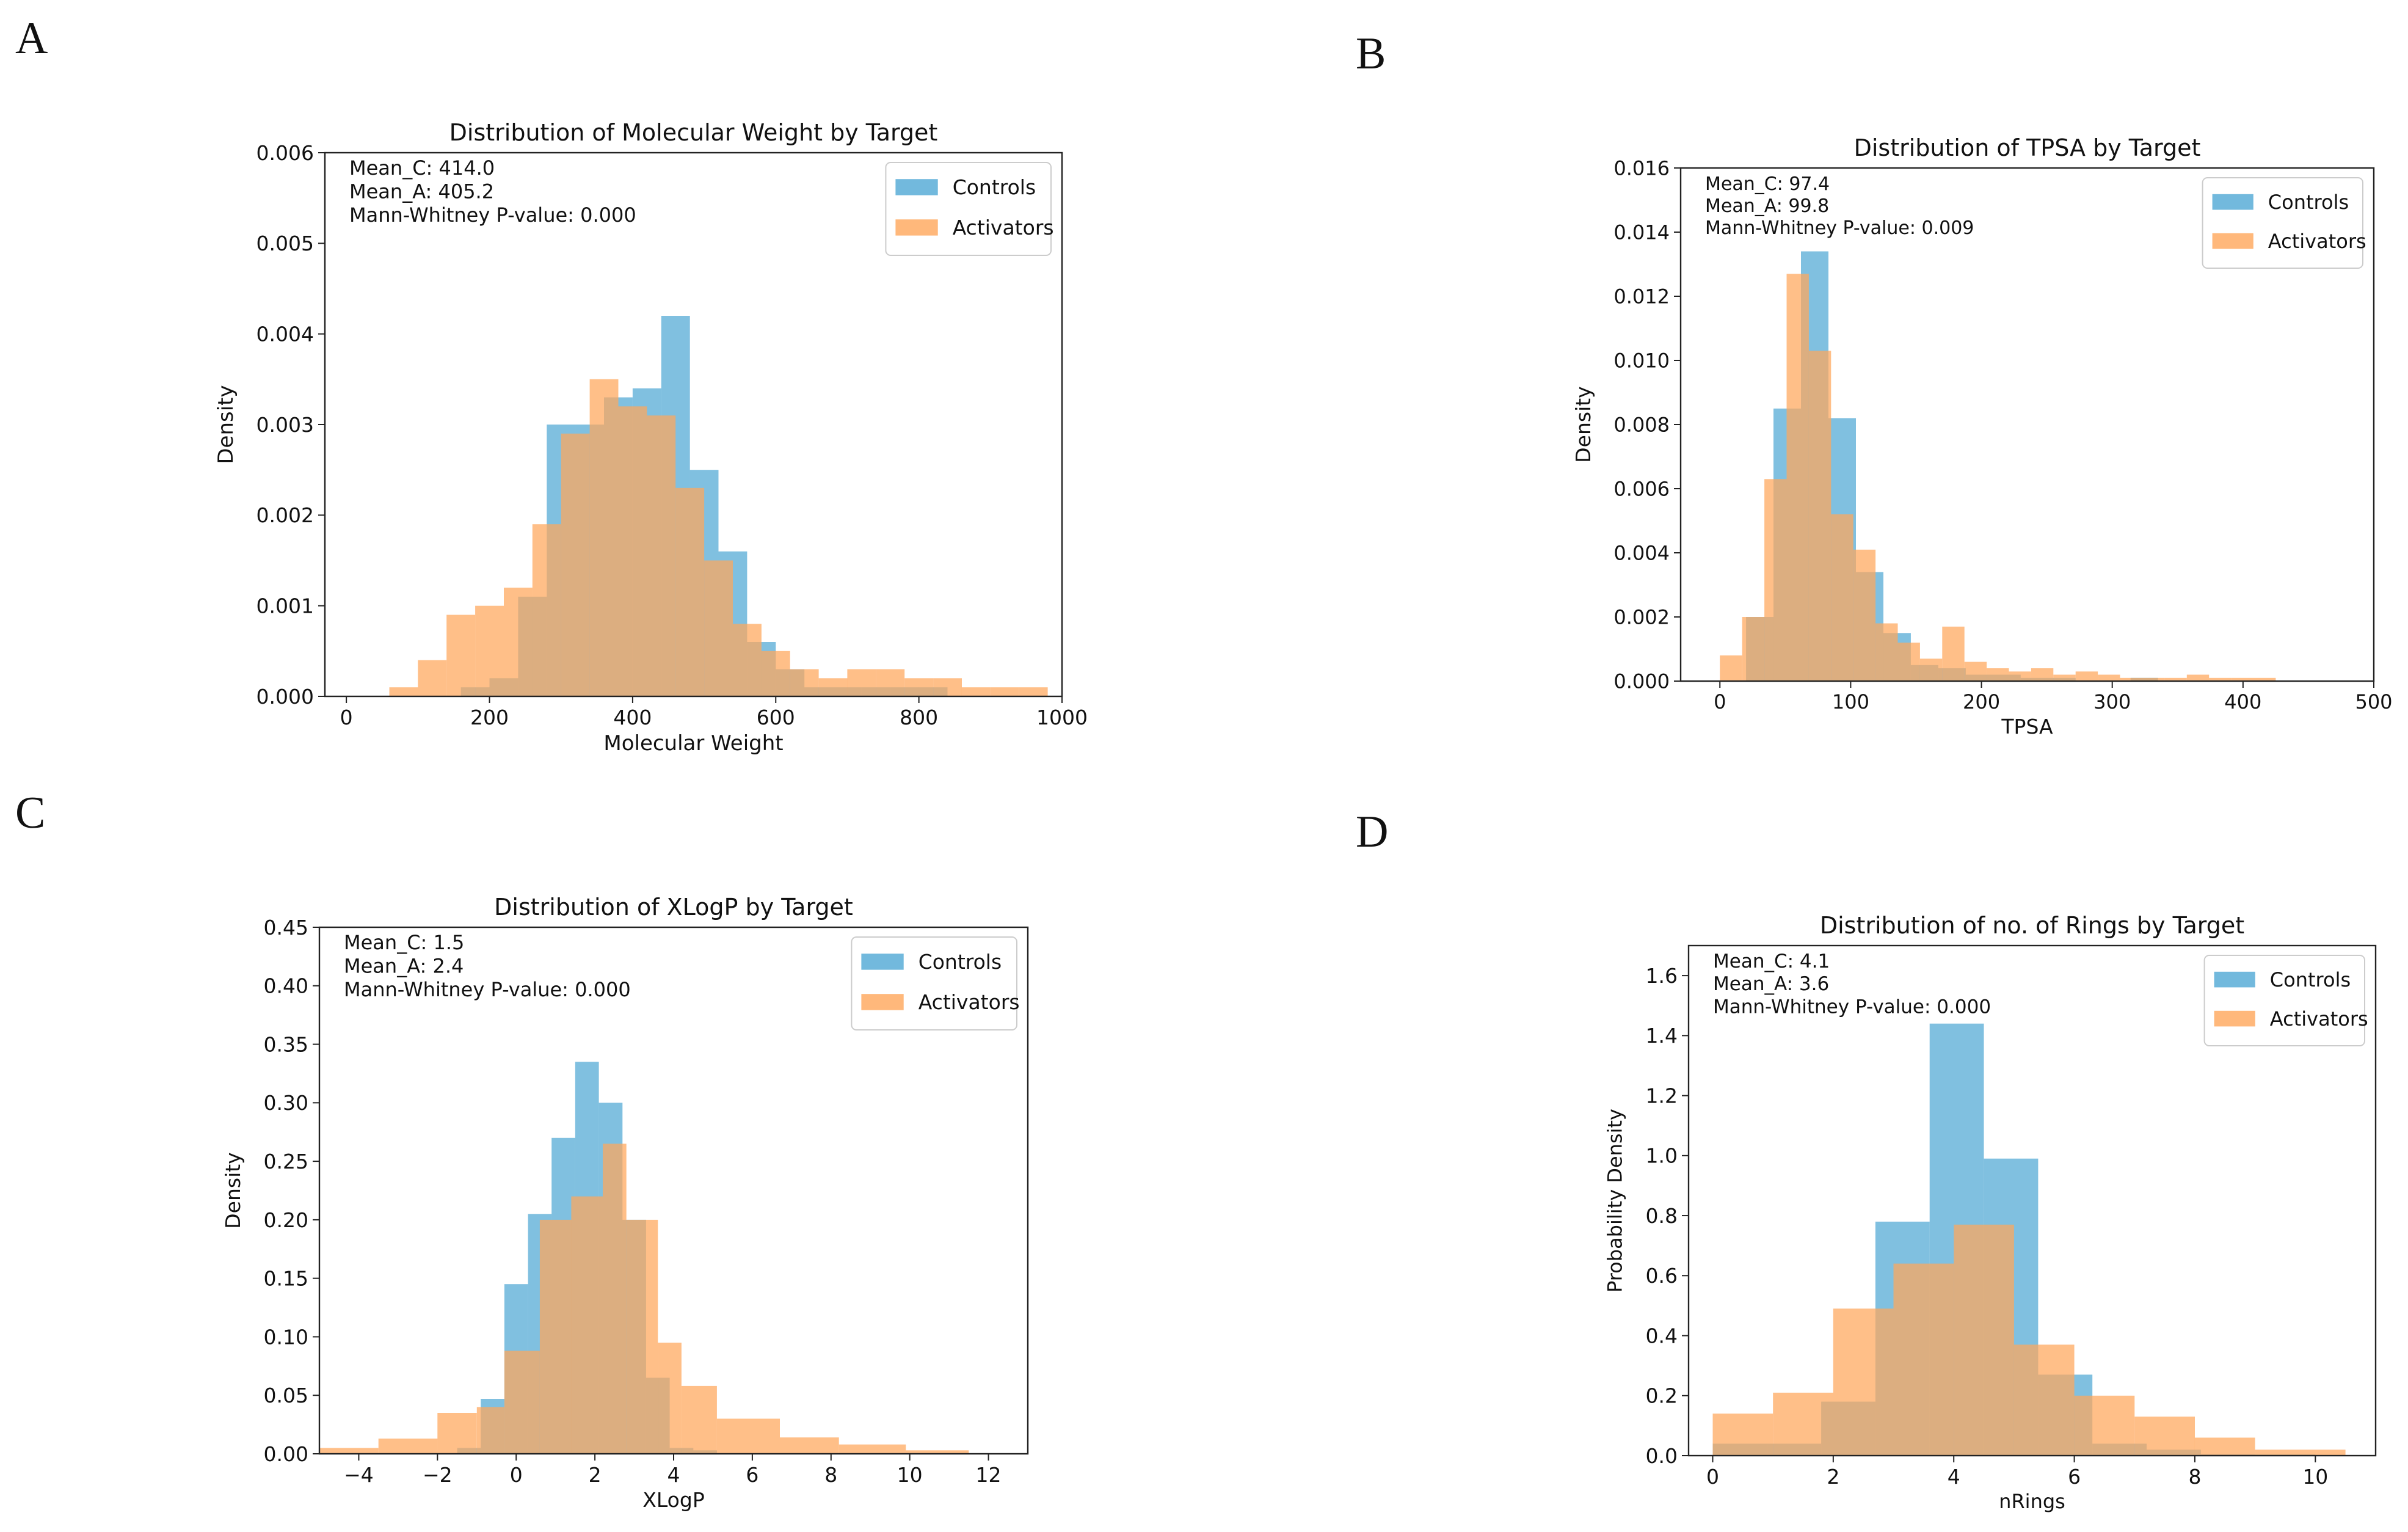  What do you see at coordinates (286, 1162) in the screenshot?
I see `y-tick-label: 0.25` at bounding box center [286, 1162].